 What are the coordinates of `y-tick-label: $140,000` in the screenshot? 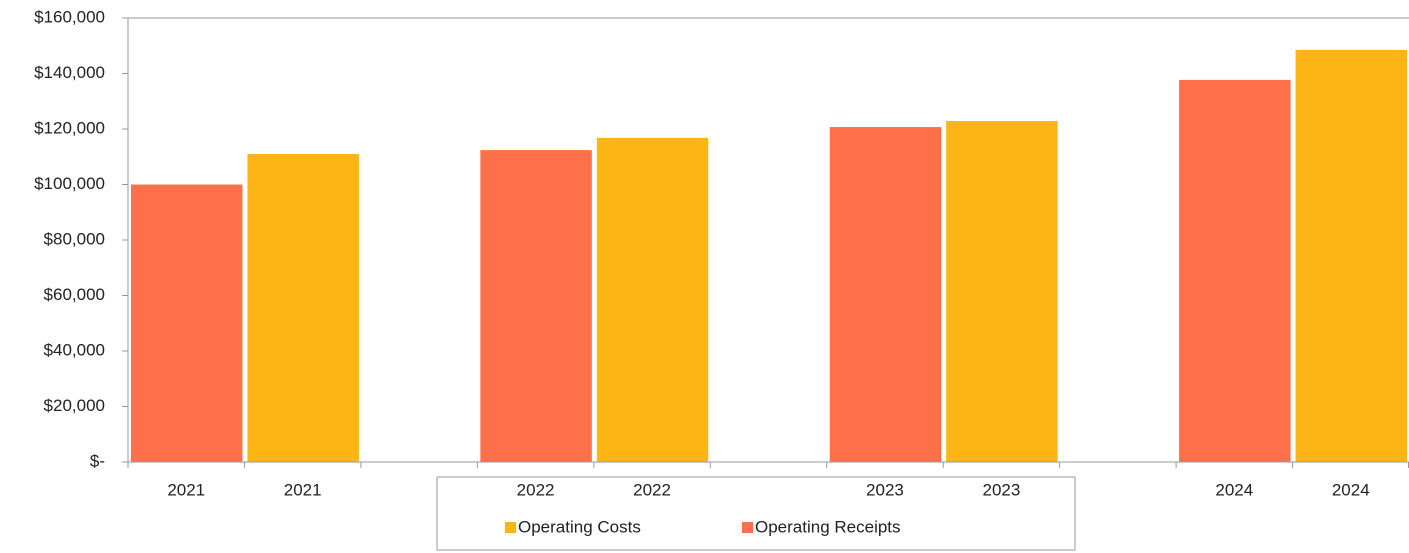 It's located at (69, 72).